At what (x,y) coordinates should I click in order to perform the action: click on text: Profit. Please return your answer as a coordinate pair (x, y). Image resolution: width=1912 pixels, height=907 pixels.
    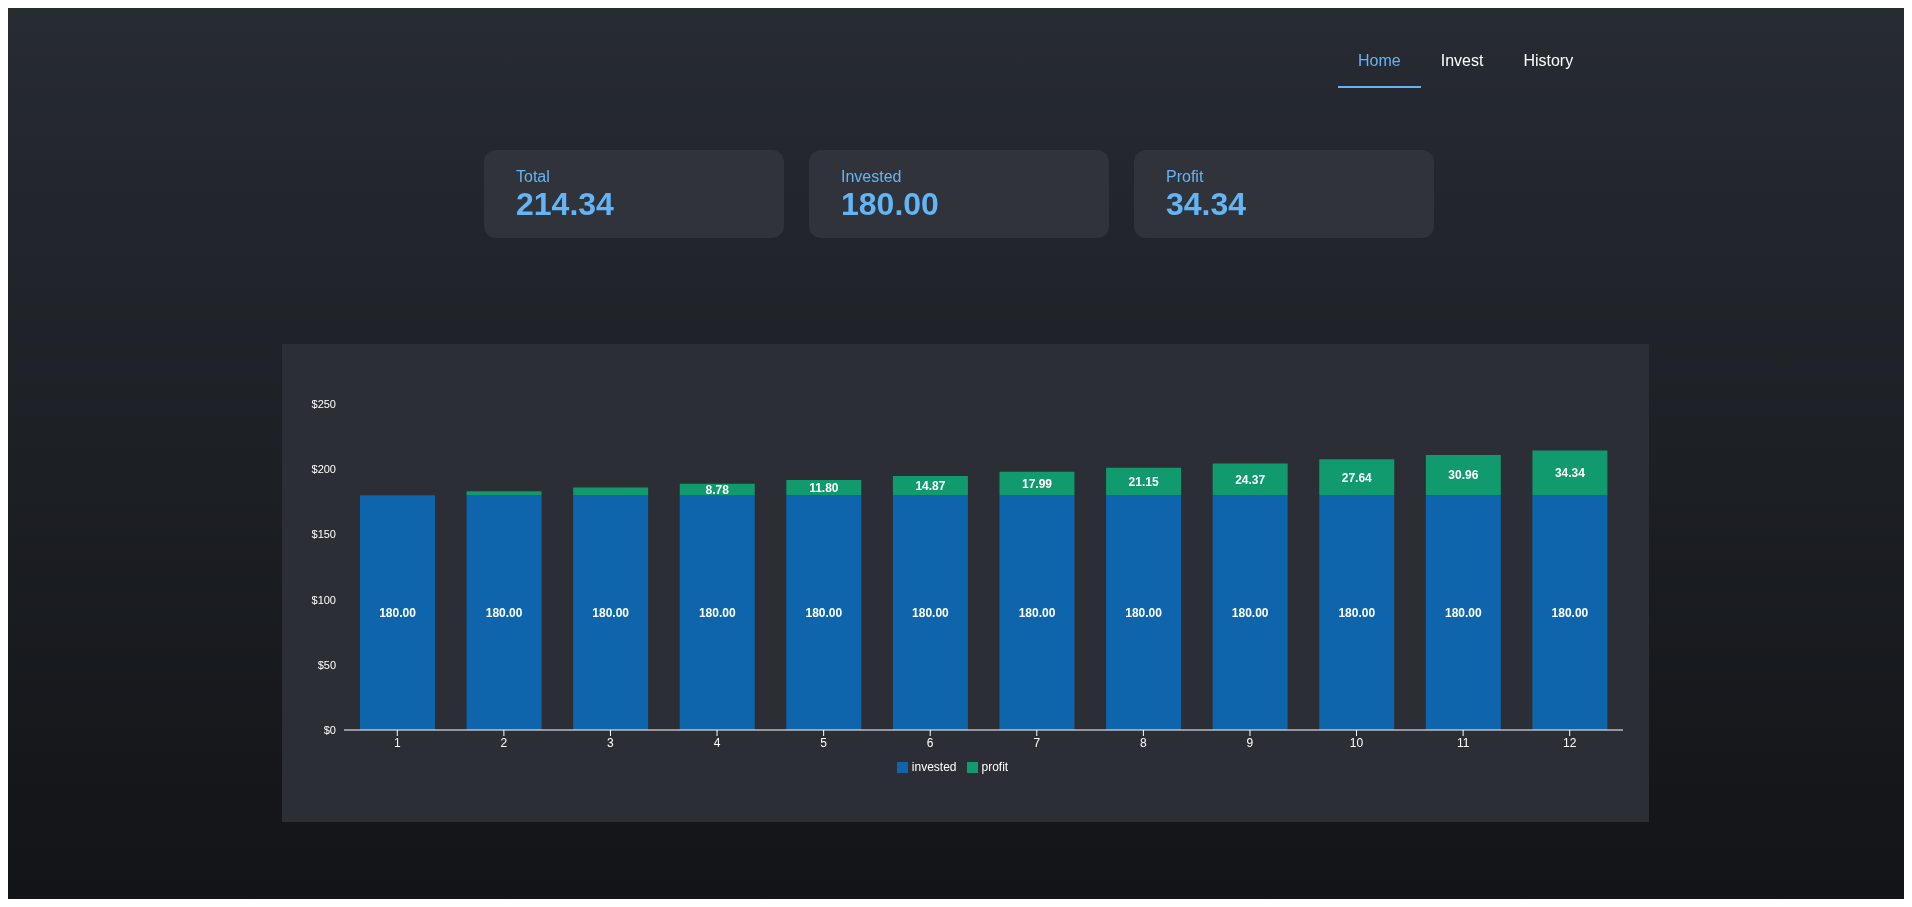
    Looking at the image, I should click on (1185, 177).